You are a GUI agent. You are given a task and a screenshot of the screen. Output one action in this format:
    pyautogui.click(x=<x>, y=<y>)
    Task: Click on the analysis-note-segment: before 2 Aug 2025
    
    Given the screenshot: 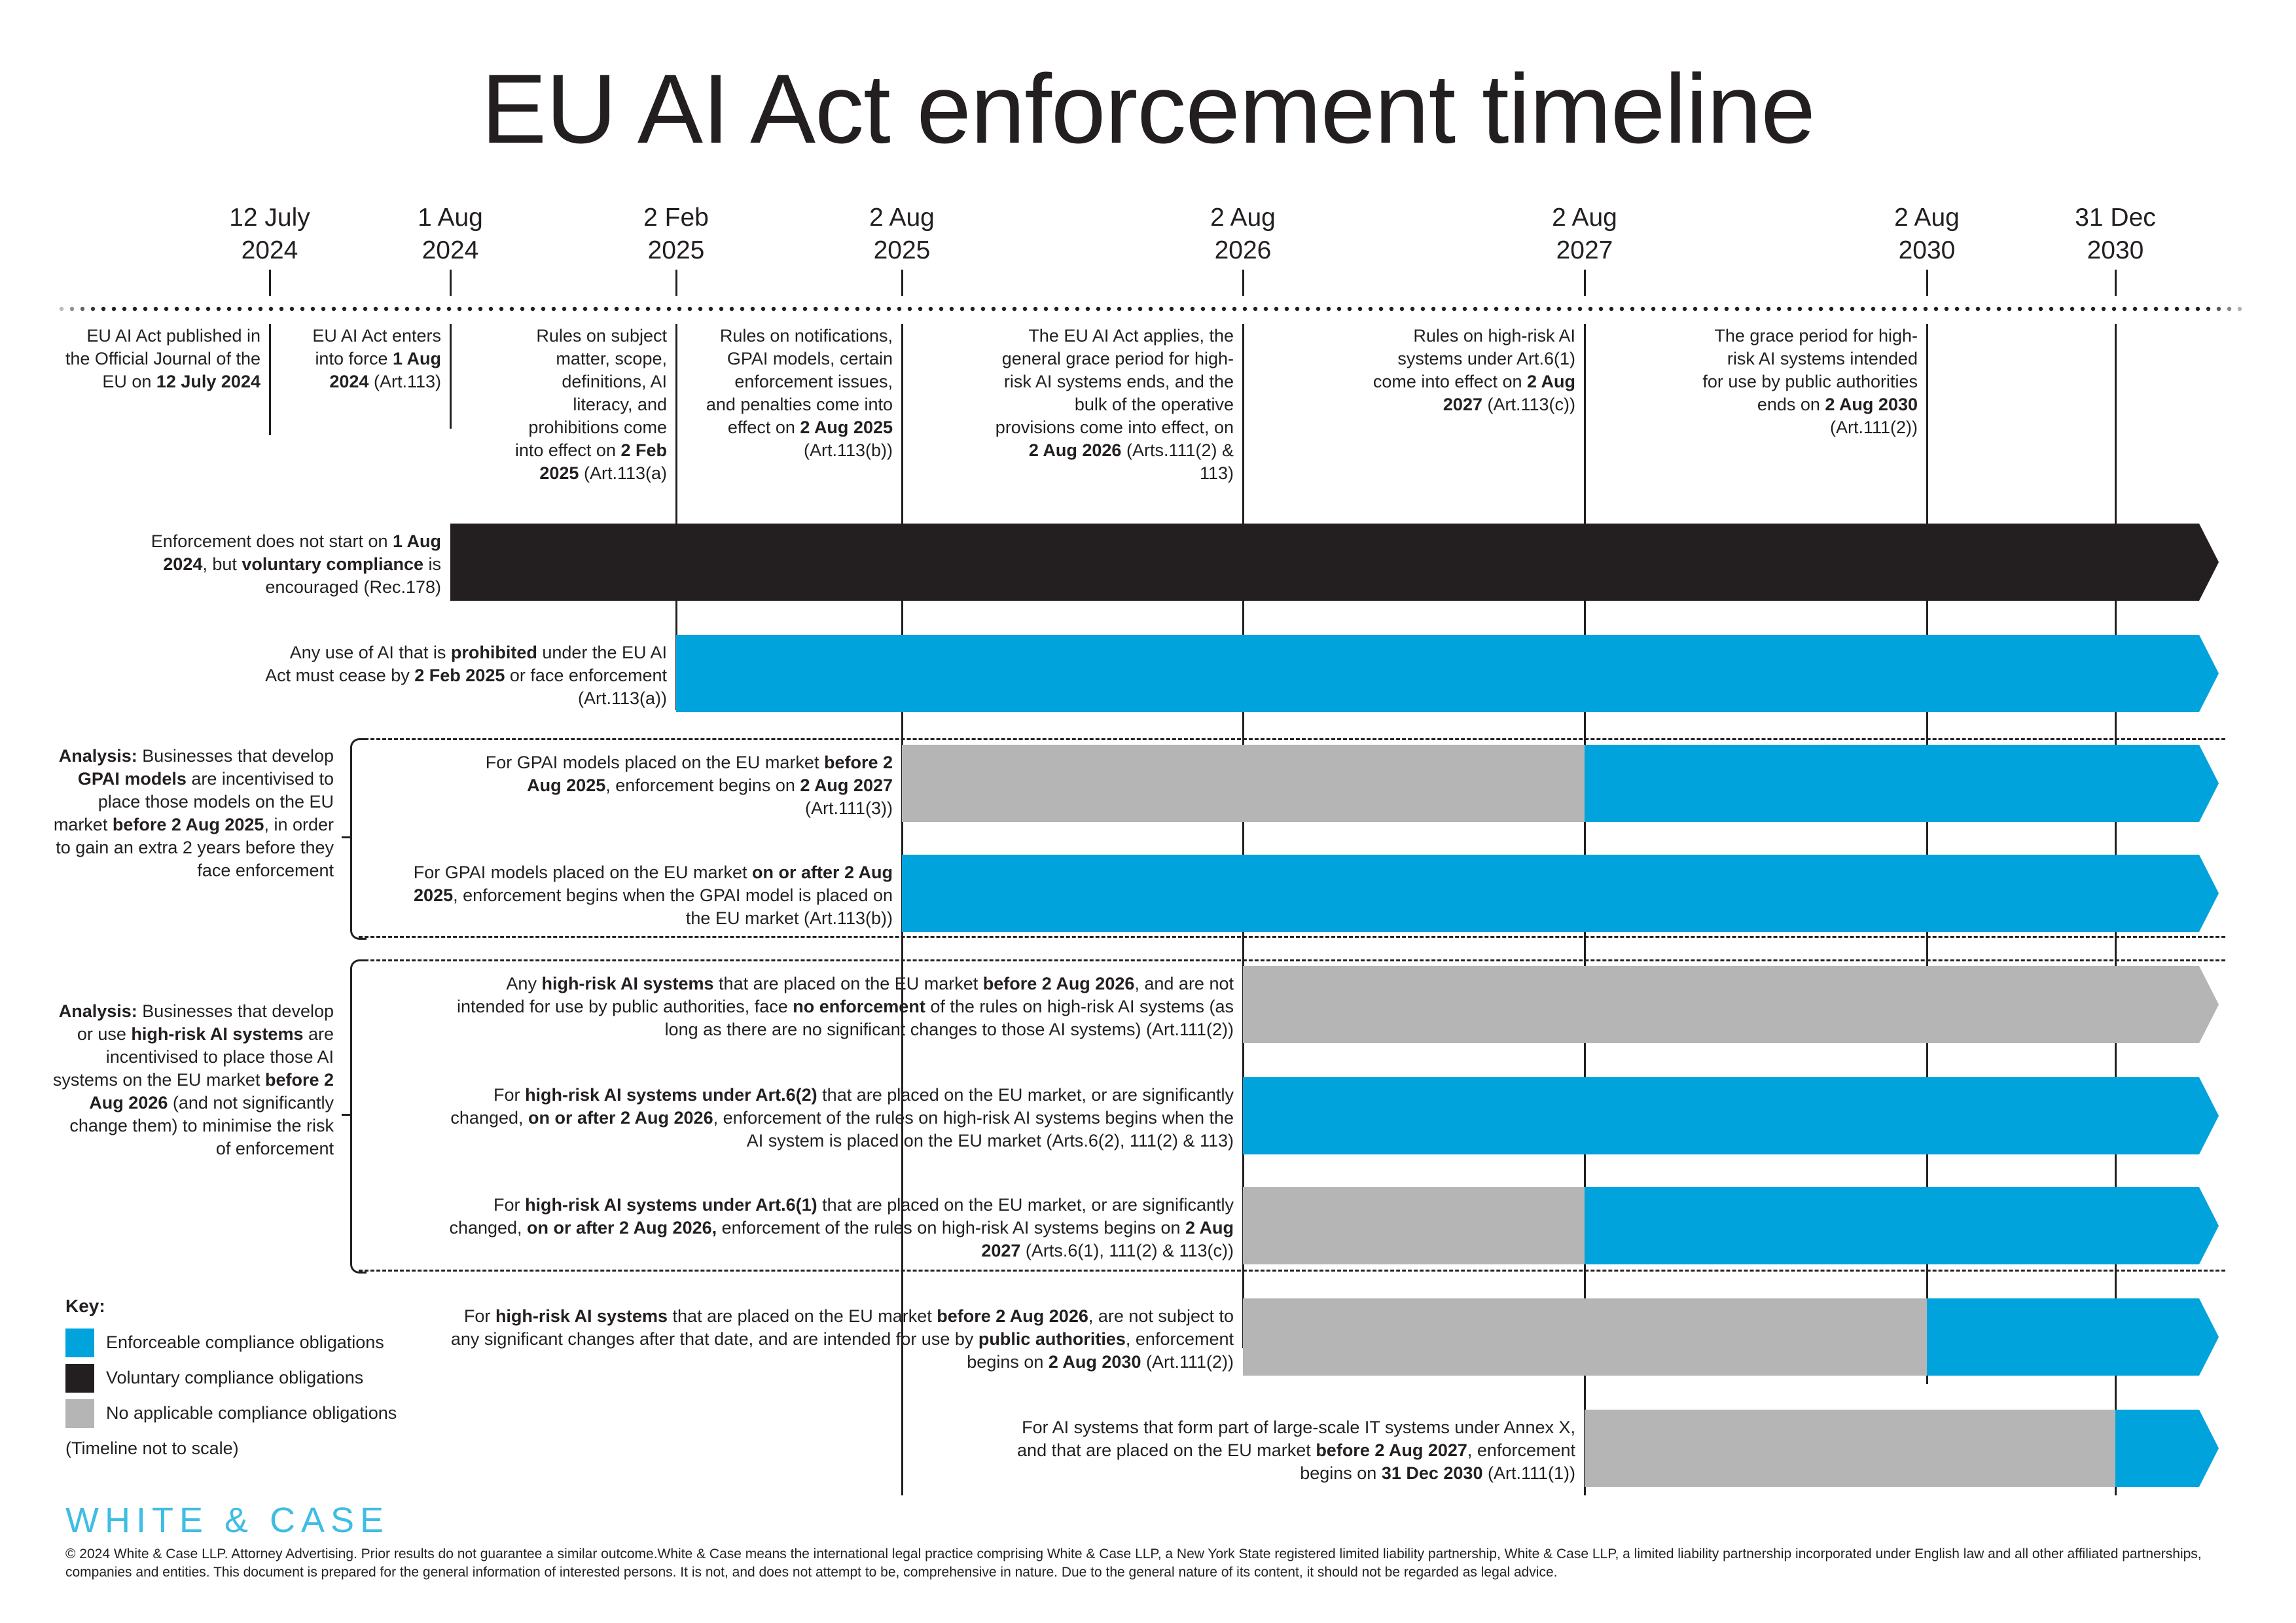 What is the action you would take?
    pyautogui.click(x=188, y=825)
    